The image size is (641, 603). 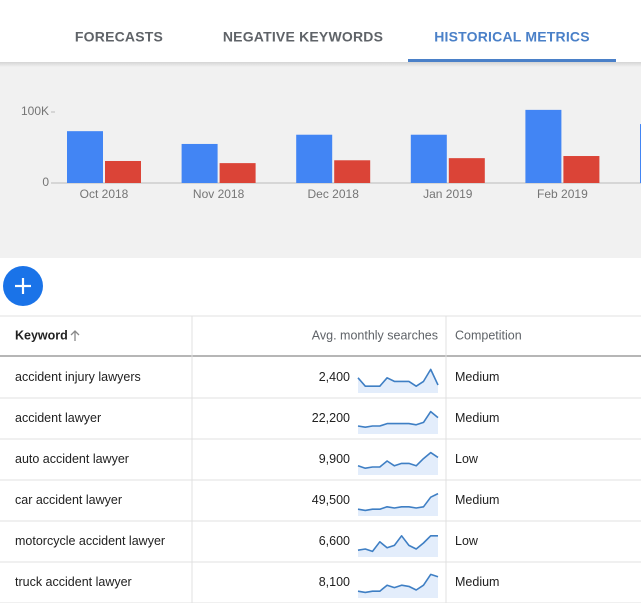 What do you see at coordinates (75, 333) in the screenshot?
I see `sort-arrow-head` at bounding box center [75, 333].